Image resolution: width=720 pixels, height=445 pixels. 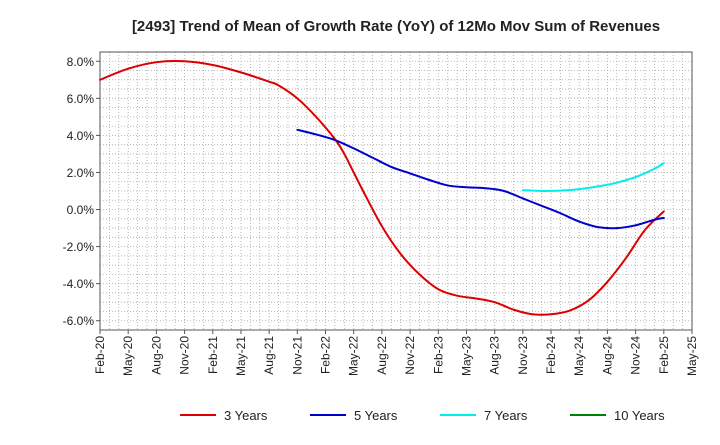 I want to click on x-tick-label: Nov-24, so click(x=636, y=355).